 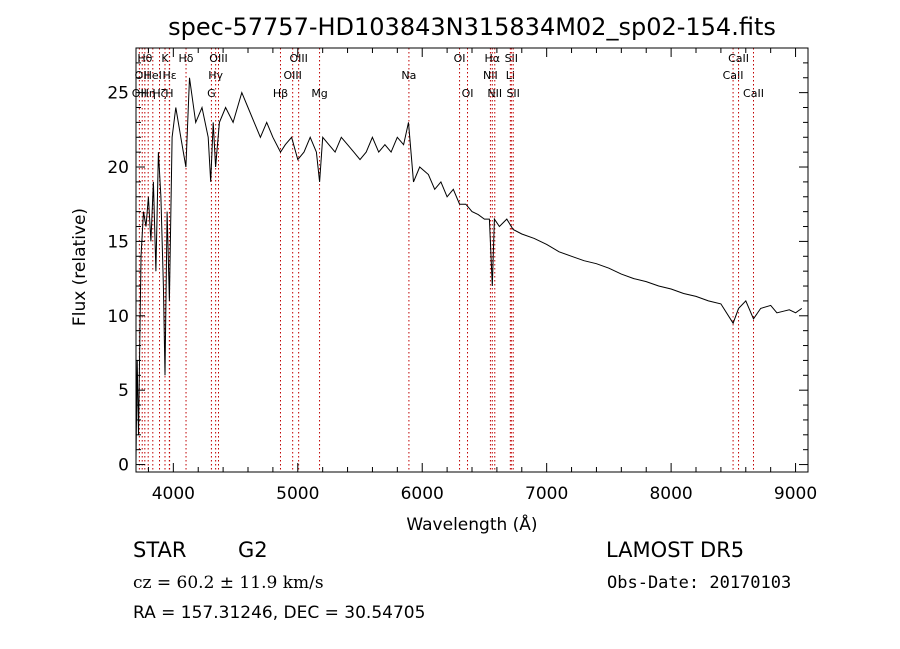 I want to click on x-tick-label-3: 7000, so click(x=546, y=494).